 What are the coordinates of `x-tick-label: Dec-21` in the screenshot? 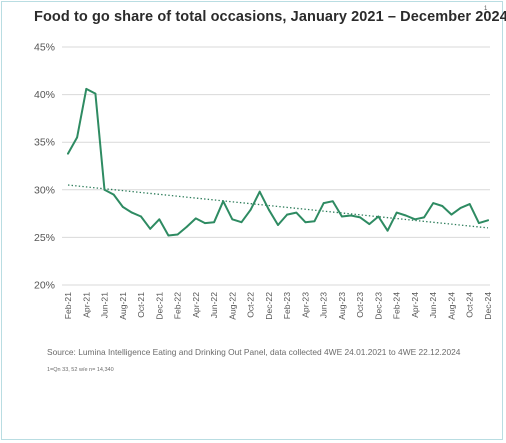 It's located at (159, 306).